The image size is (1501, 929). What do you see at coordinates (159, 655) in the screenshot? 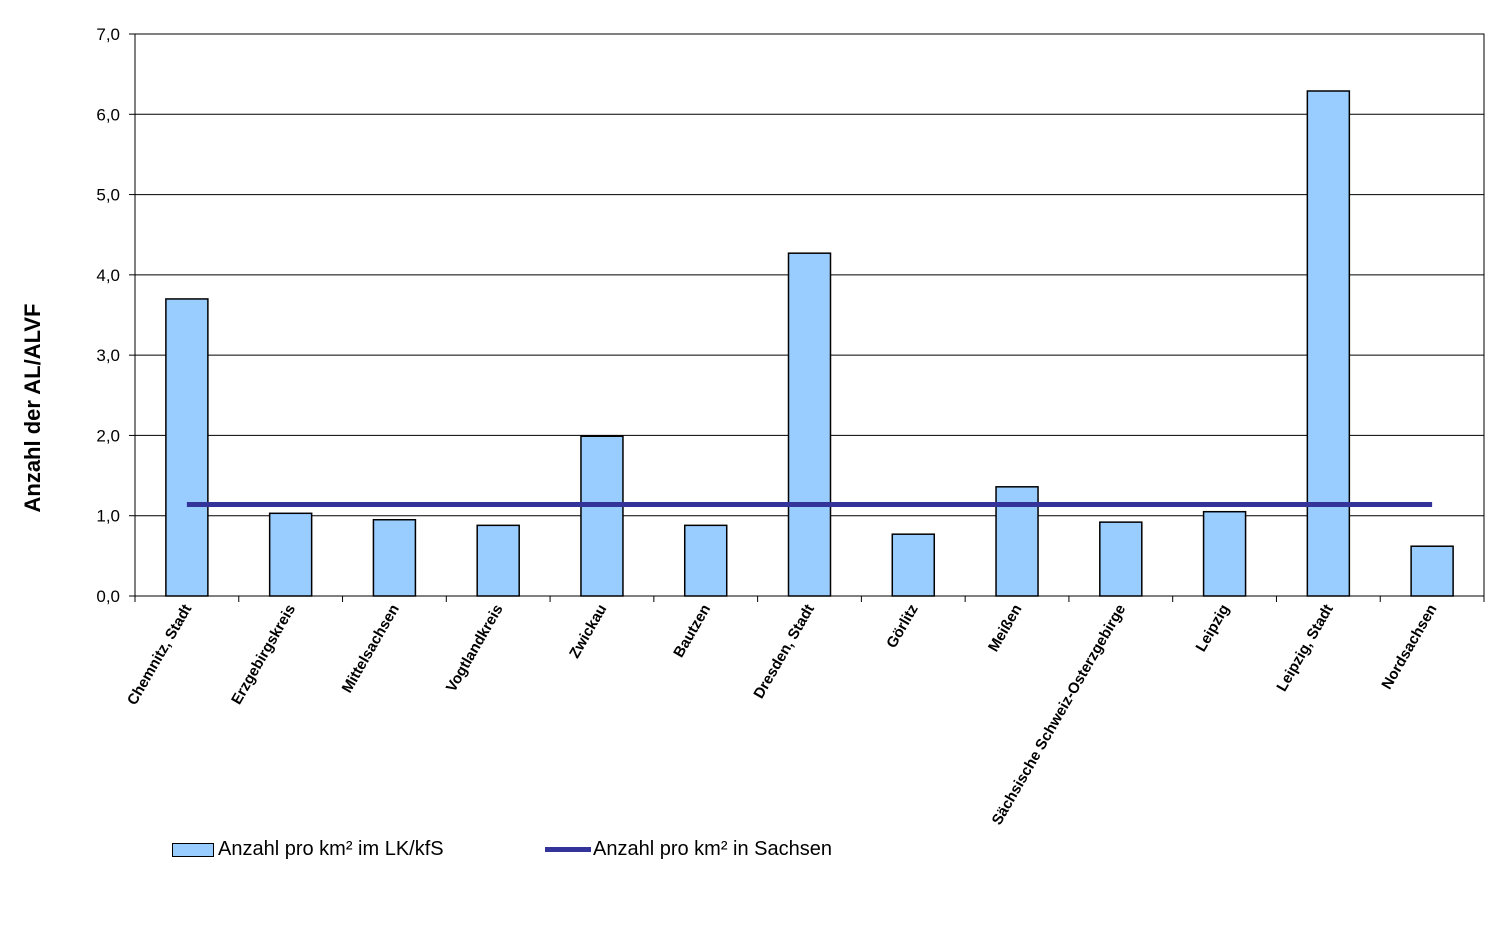
I see `x-tick-label: Chemnitz, Stadt` at bounding box center [159, 655].